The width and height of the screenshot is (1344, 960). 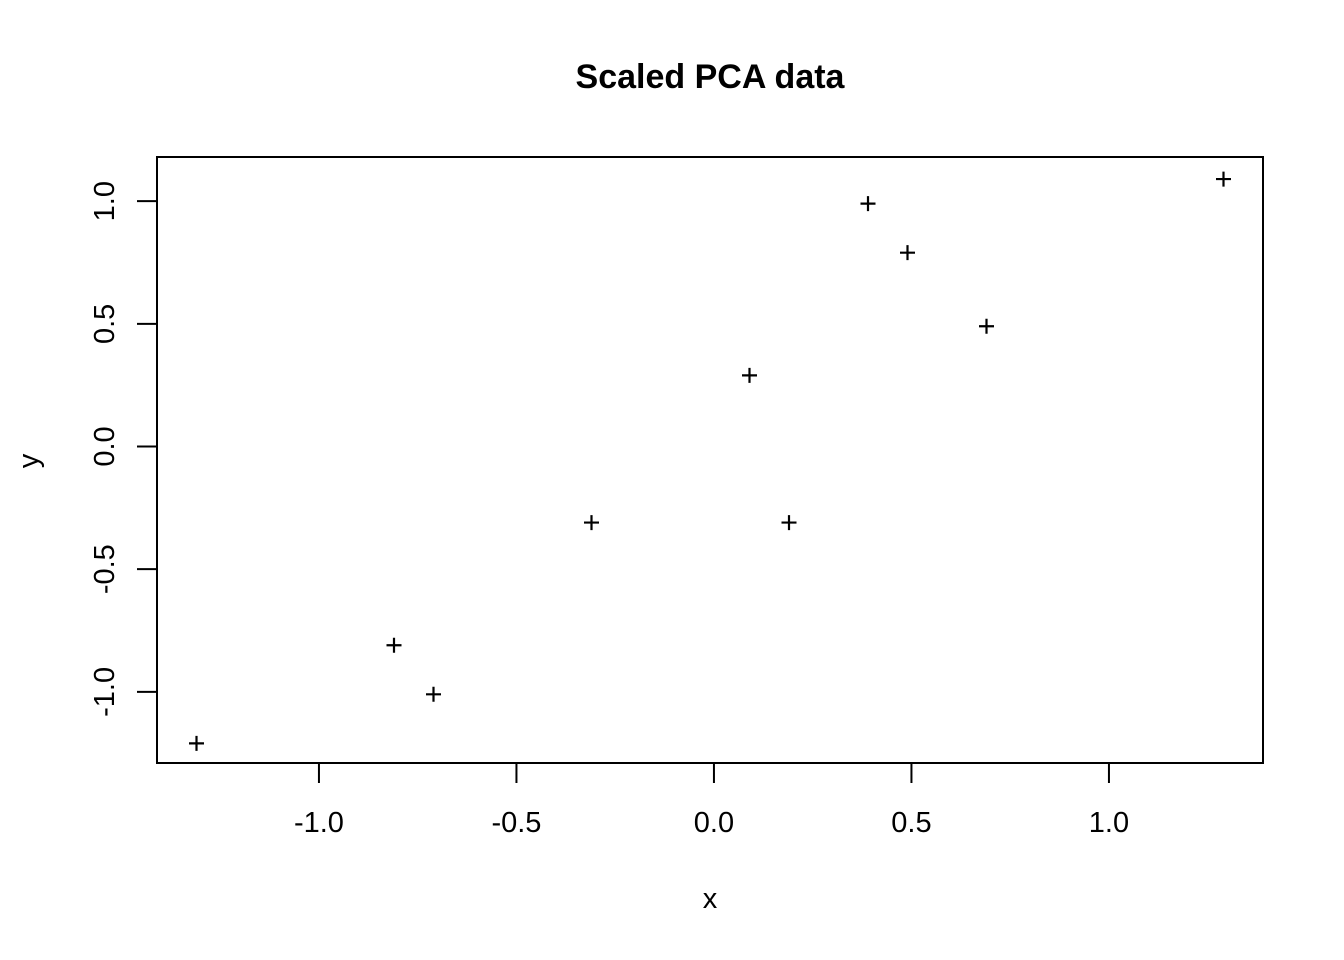 I want to click on x-axis-label: x, so click(x=710, y=899).